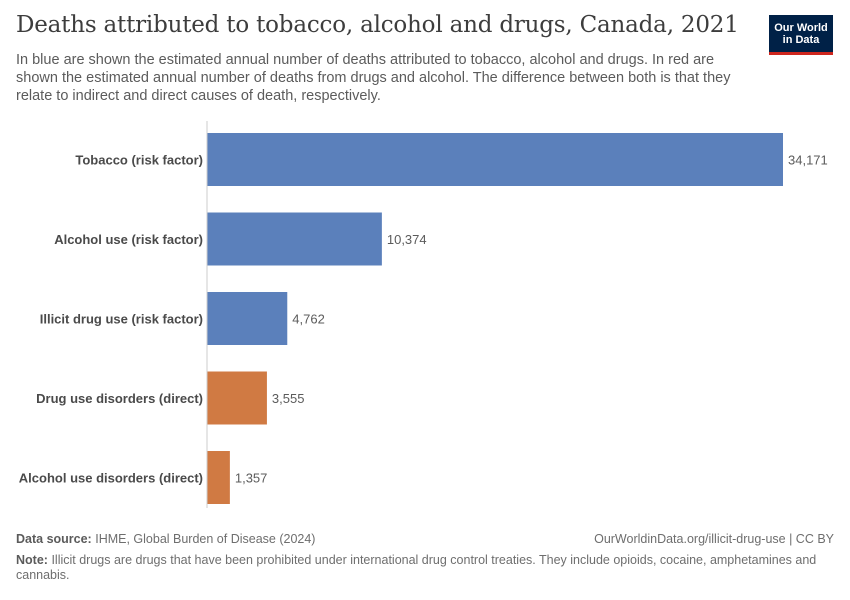 This screenshot has width=850, height=600. What do you see at coordinates (121, 319) in the screenshot?
I see `category-label: Illicit drug use (risk factor)` at bounding box center [121, 319].